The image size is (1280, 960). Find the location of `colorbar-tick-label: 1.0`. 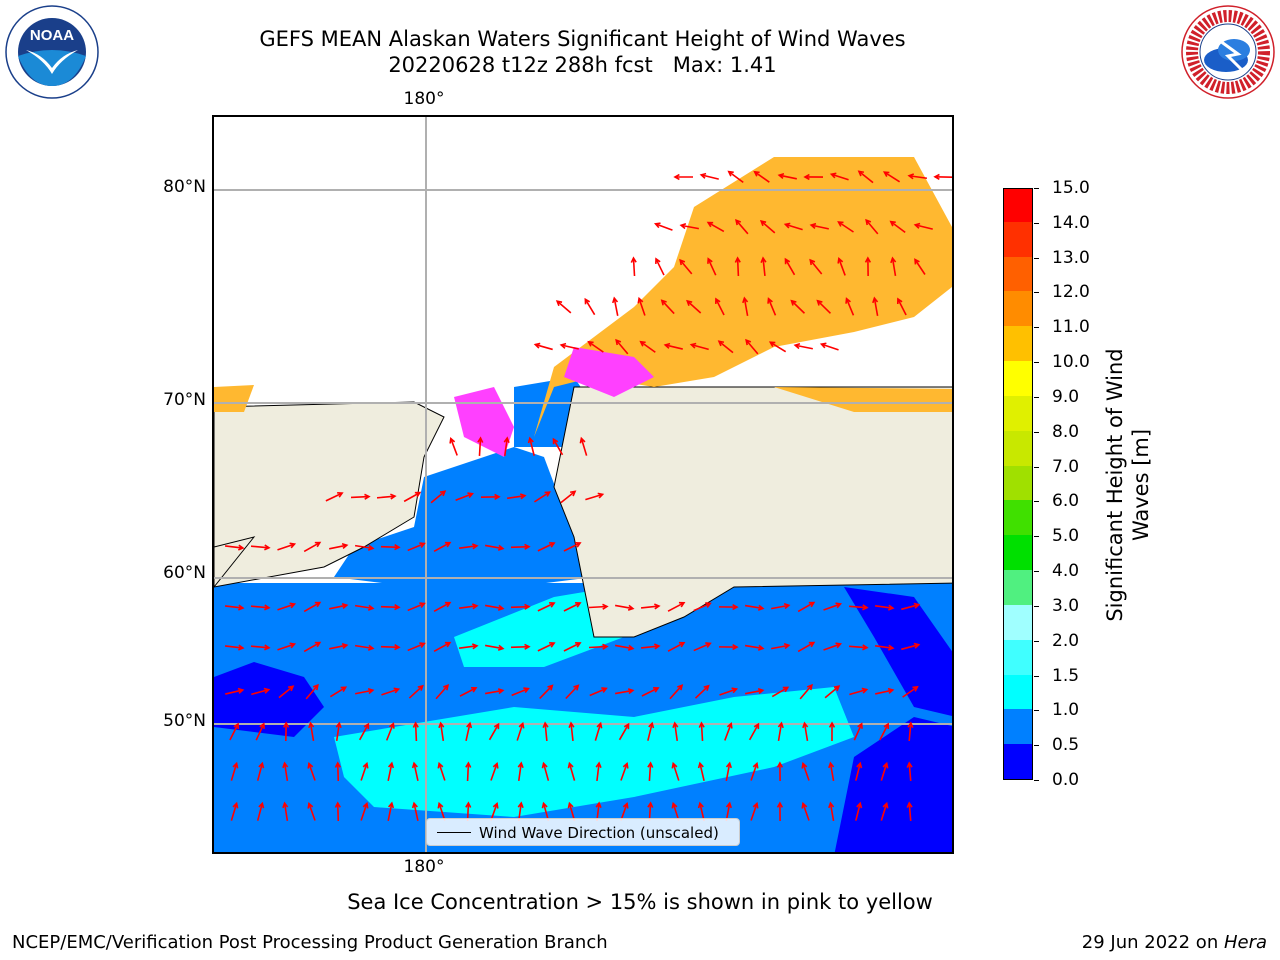

colorbar-tick-label: 1.0 is located at coordinates (1066, 710).